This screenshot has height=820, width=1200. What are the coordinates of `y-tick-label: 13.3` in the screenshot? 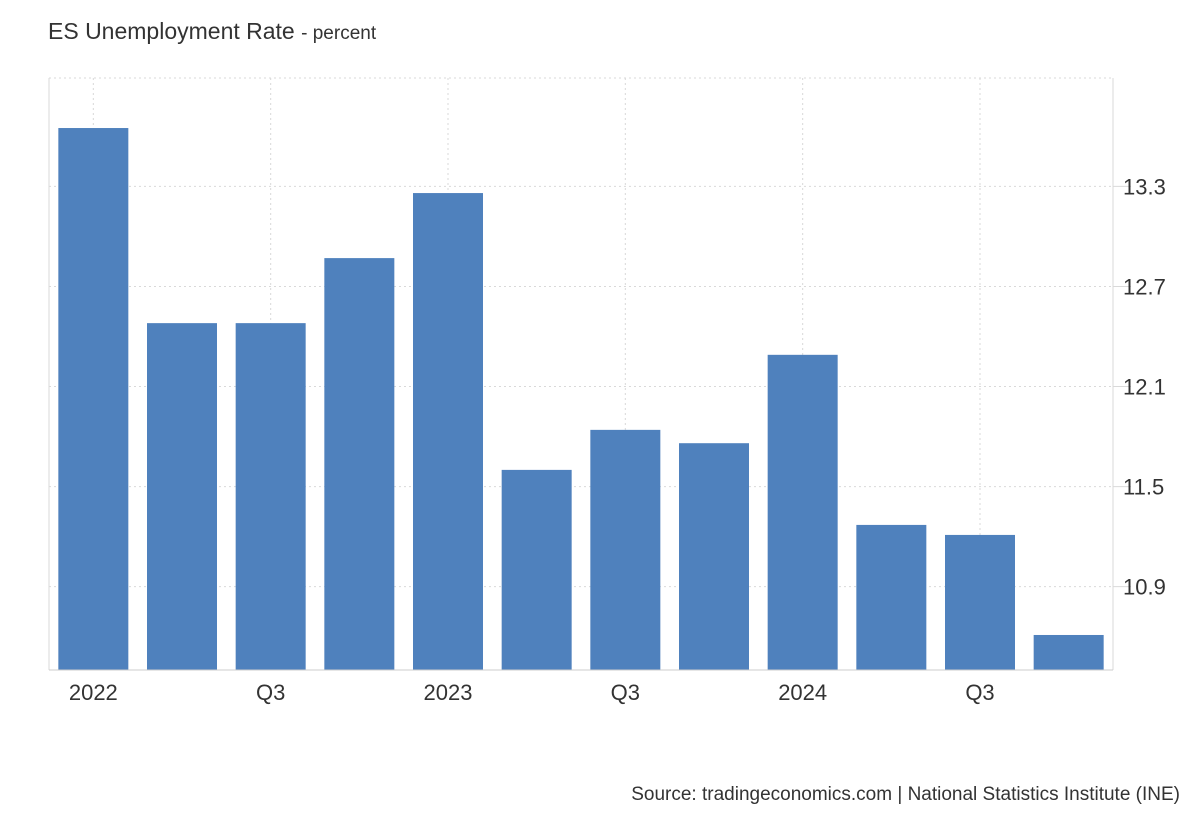 It's located at (1144, 186).